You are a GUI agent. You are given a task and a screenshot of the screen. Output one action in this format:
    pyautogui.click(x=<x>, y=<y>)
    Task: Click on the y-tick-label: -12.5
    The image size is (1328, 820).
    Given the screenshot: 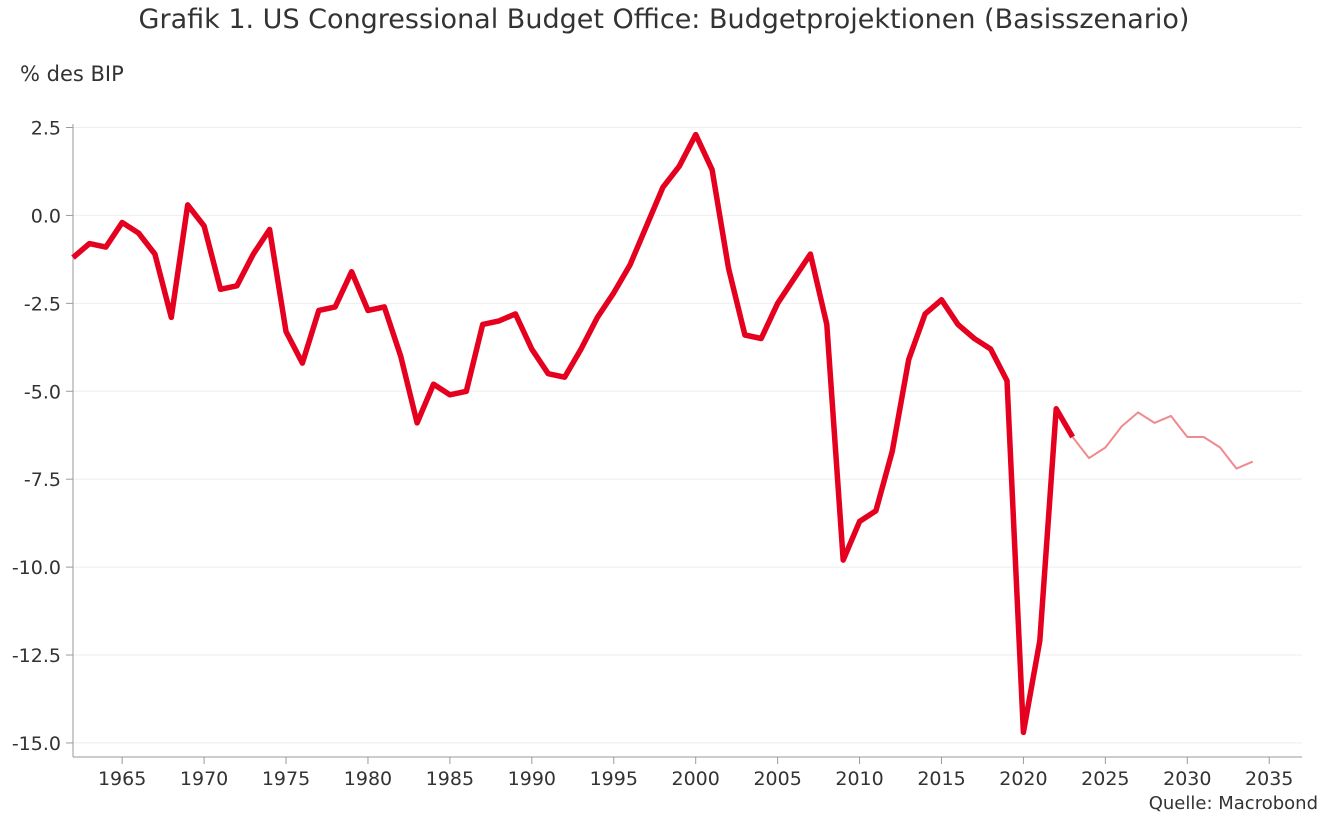 What is the action you would take?
    pyautogui.click(x=36, y=656)
    